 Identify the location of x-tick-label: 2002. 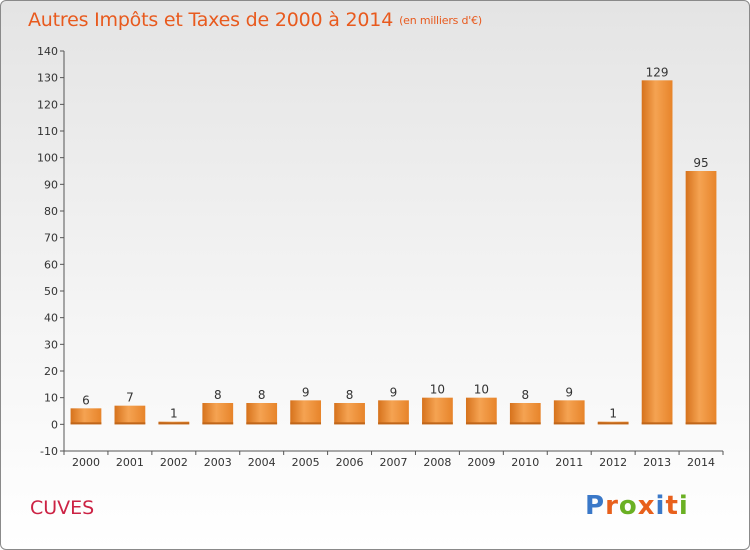
(174, 462).